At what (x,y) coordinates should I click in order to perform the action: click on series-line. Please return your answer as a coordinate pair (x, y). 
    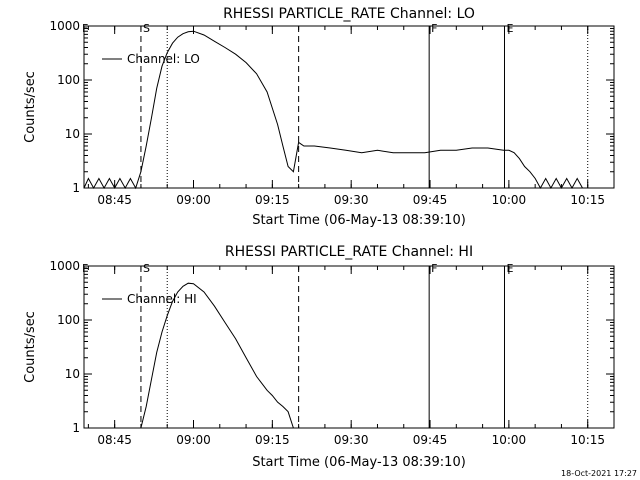
    Looking at the image, I should click on (217, 355).